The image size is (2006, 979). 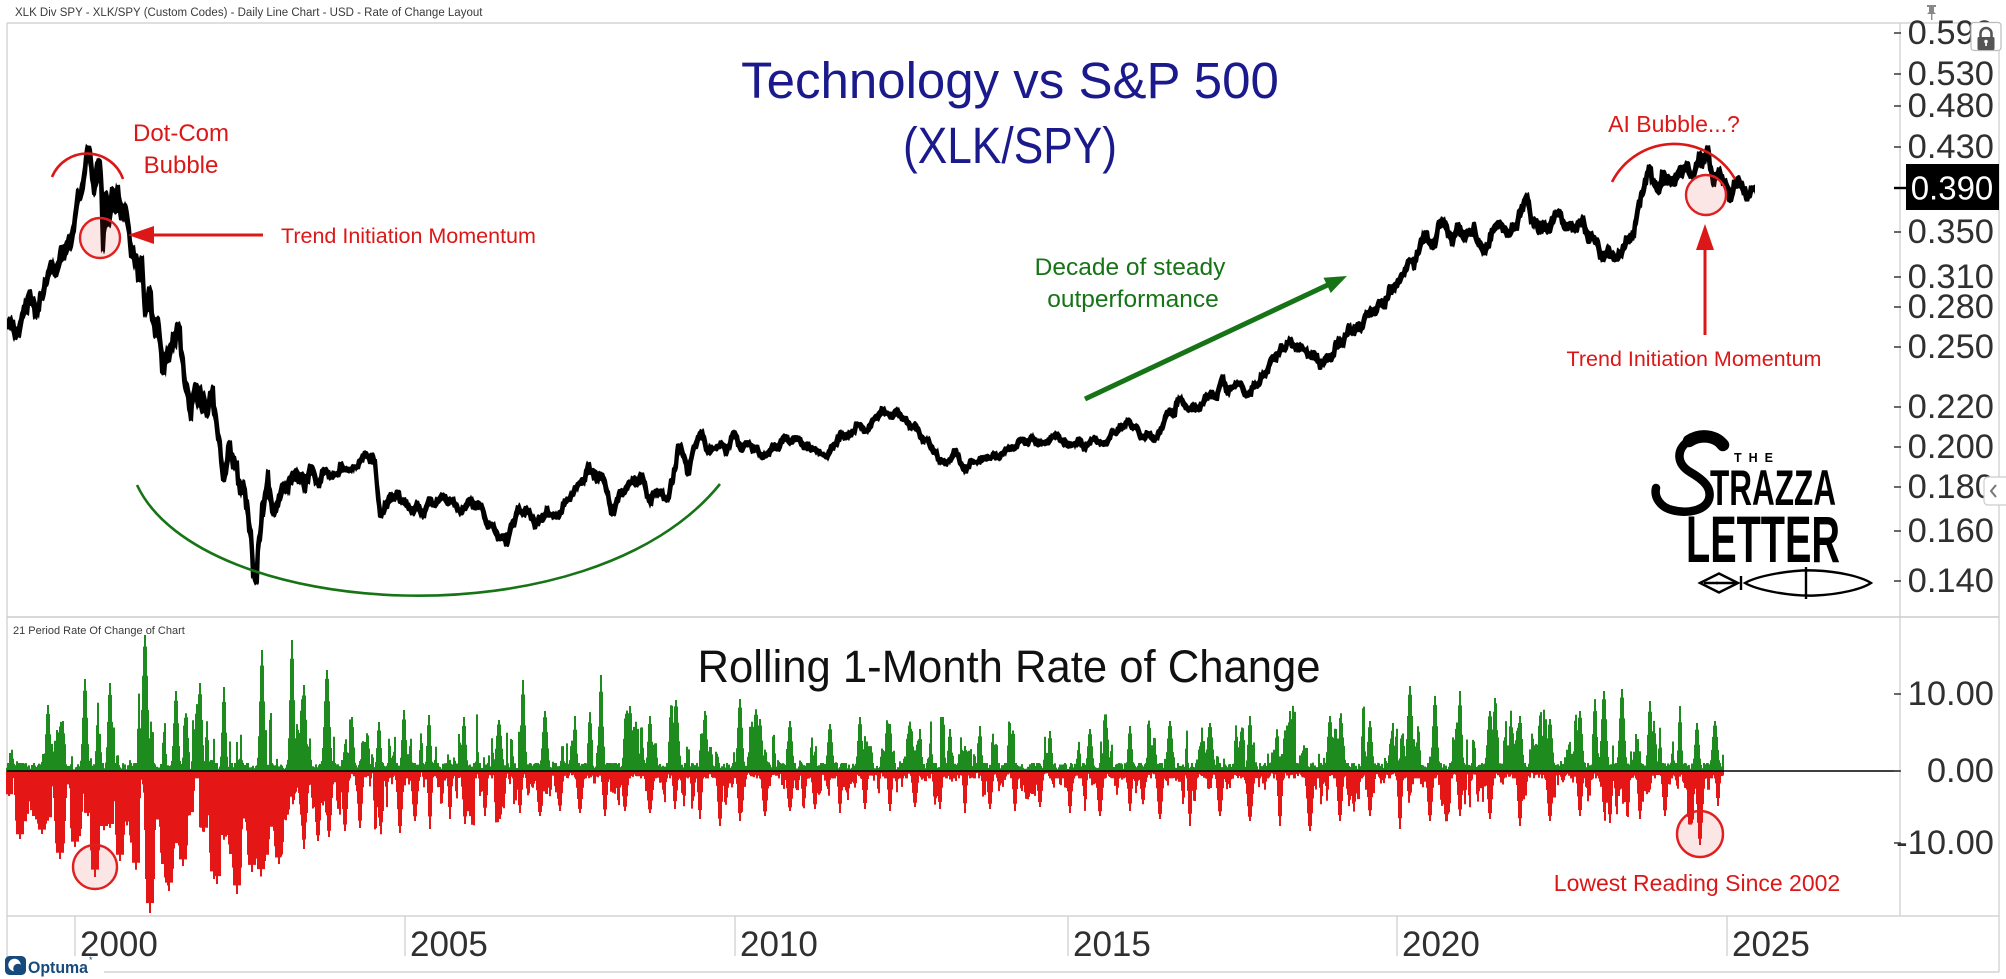 I want to click on svg-text: Decade of steady, so click(x=1130, y=267).